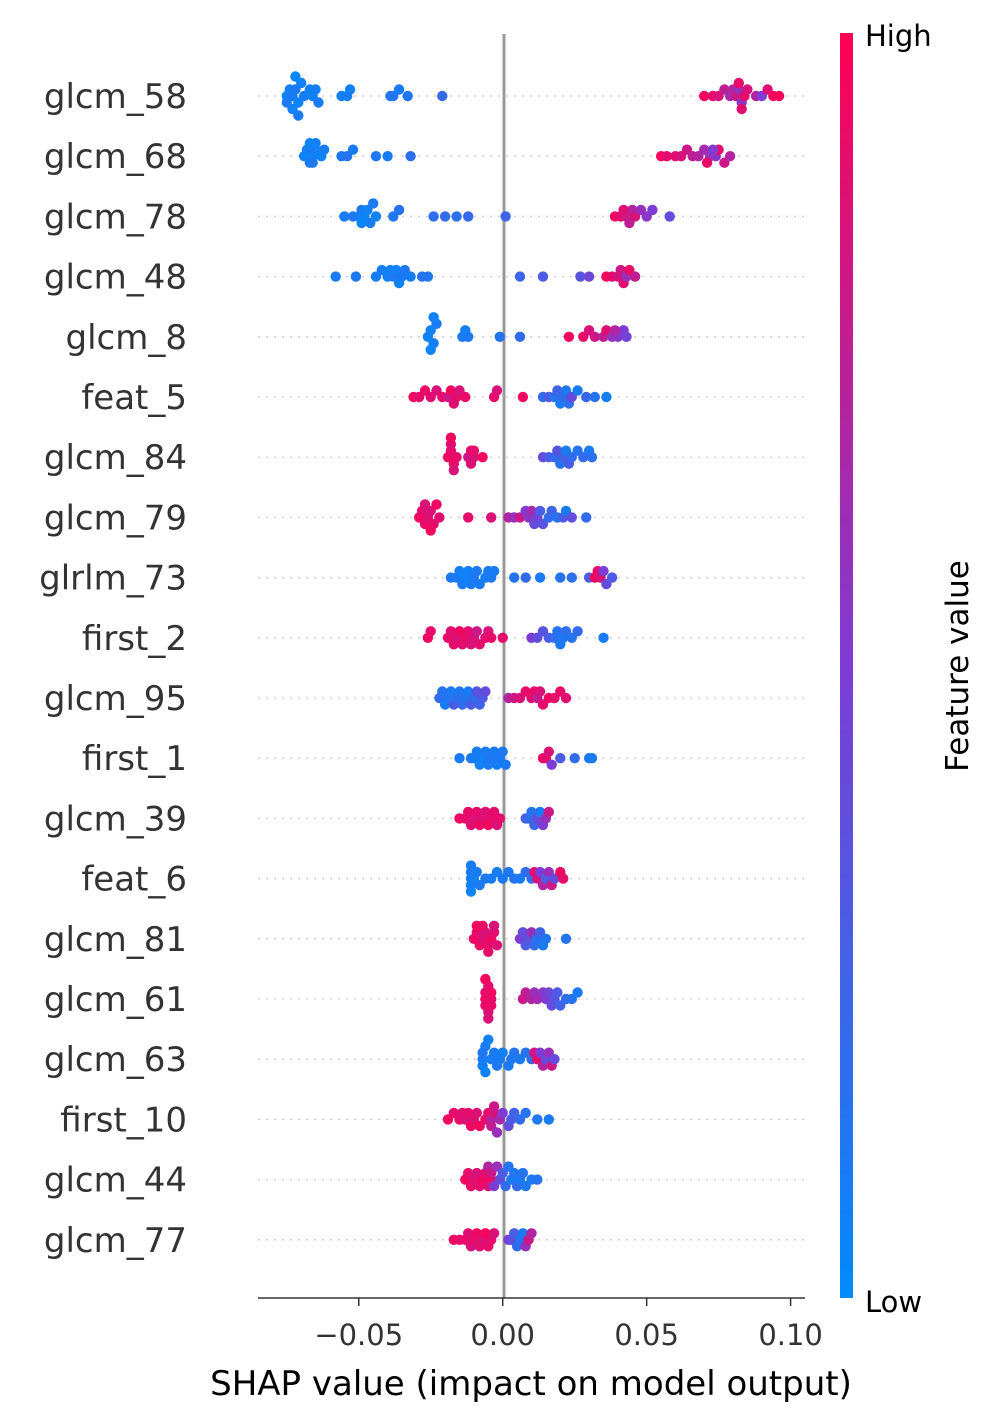 The width and height of the screenshot is (996, 1423). What do you see at coordinates (134, 759) in the screenshot?
I see `feature-label: first_1` at bounding box center [134, 759].